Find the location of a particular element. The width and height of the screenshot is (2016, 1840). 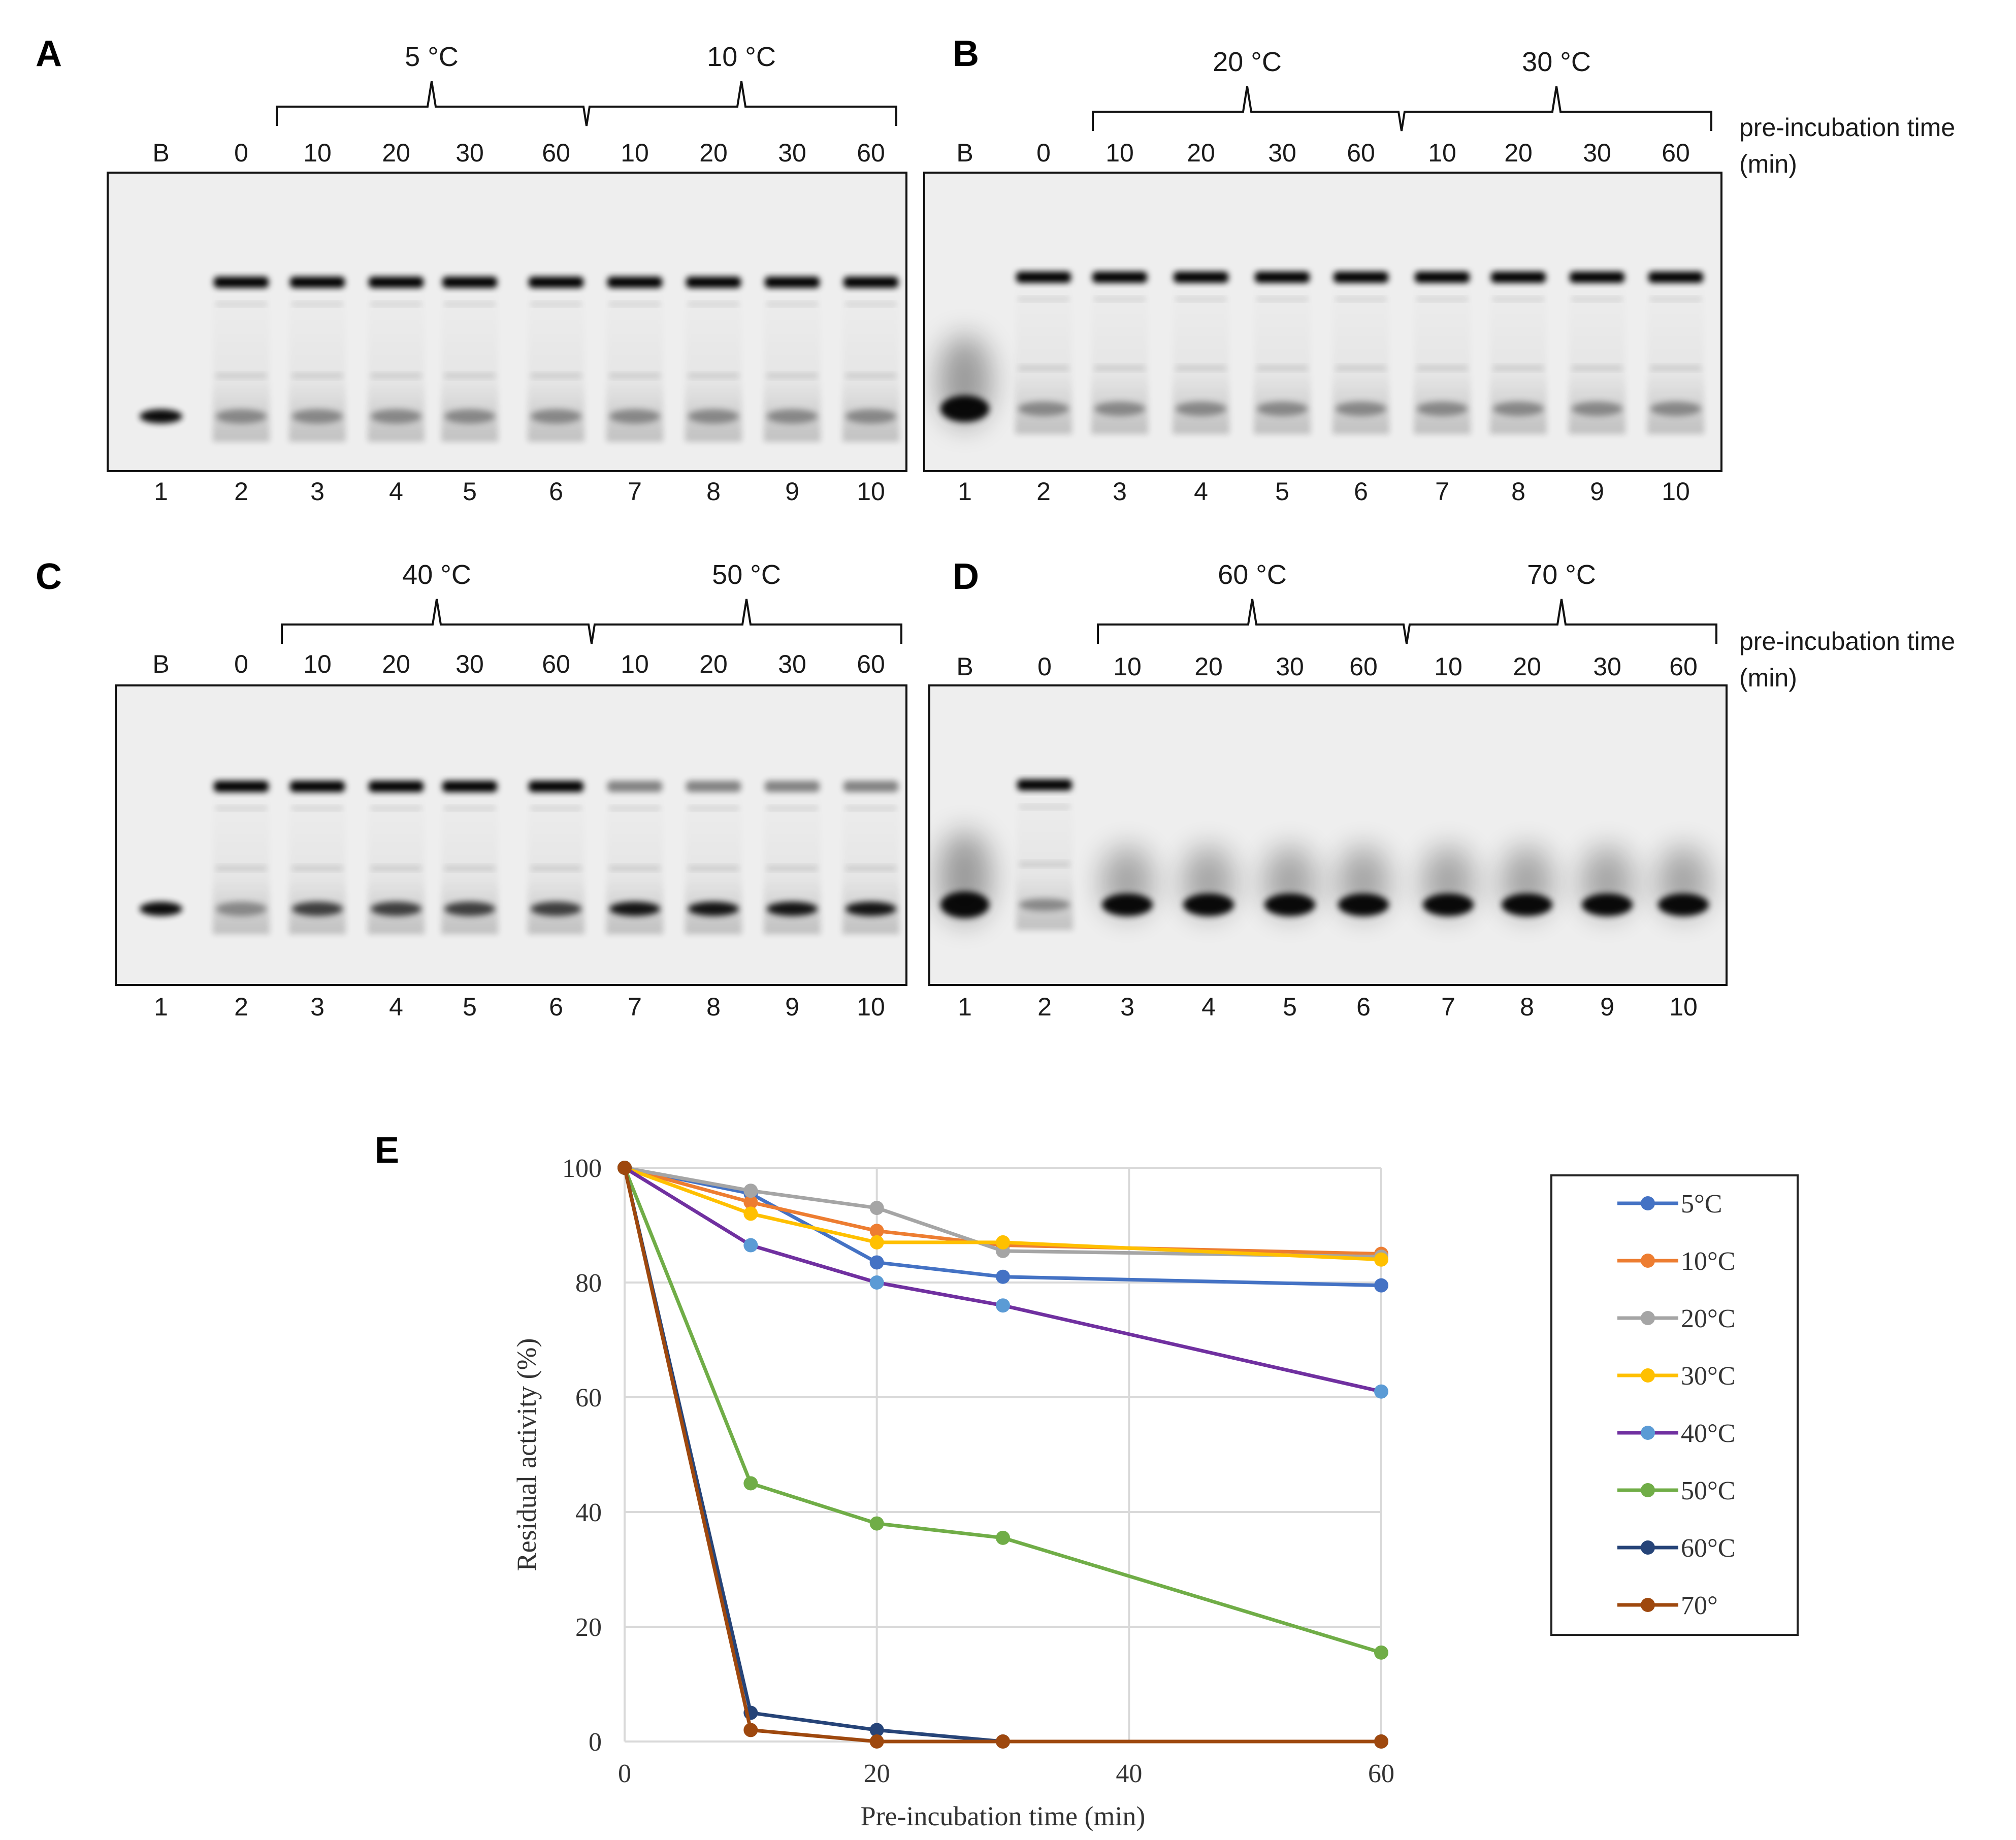

legend-item: 5°C is located at coordinates (1669, 1204).